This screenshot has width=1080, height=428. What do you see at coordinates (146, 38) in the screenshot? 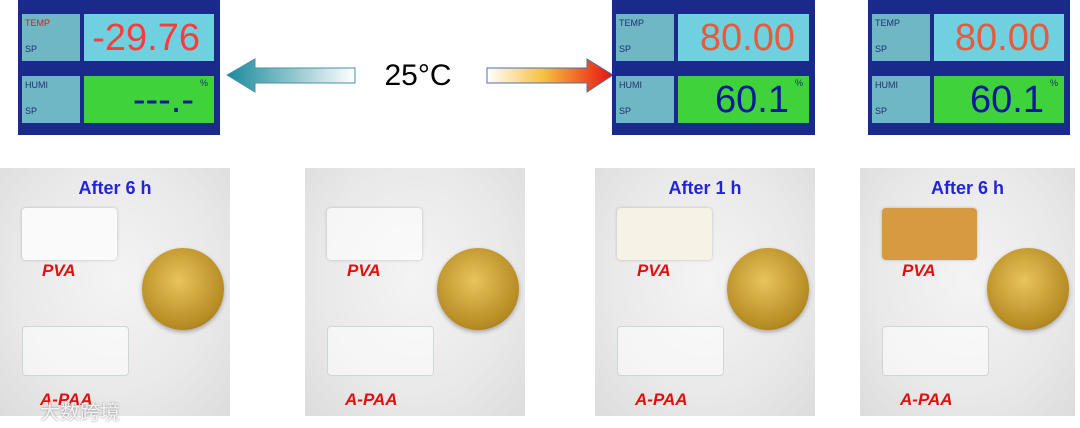
I see `temp-value: -29.76` at bounding box center [146, 38].